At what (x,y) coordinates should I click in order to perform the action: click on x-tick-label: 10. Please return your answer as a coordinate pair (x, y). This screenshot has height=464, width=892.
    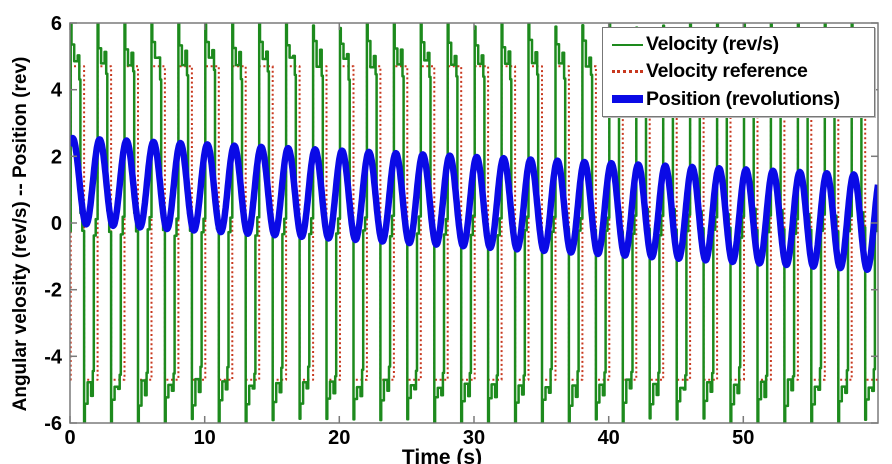
    Looking at the image, I should click on (205, 438).